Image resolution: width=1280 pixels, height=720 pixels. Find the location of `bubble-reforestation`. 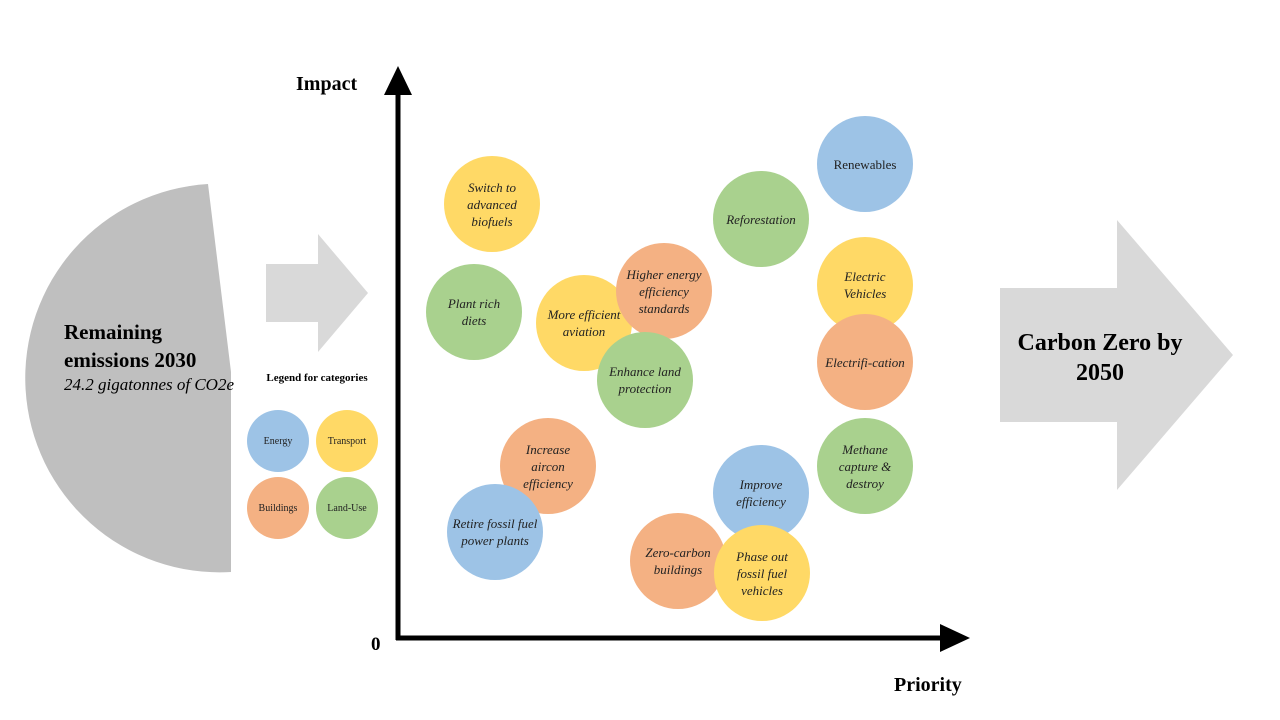

bubble-reforestation is located at coordinates (761, 219).